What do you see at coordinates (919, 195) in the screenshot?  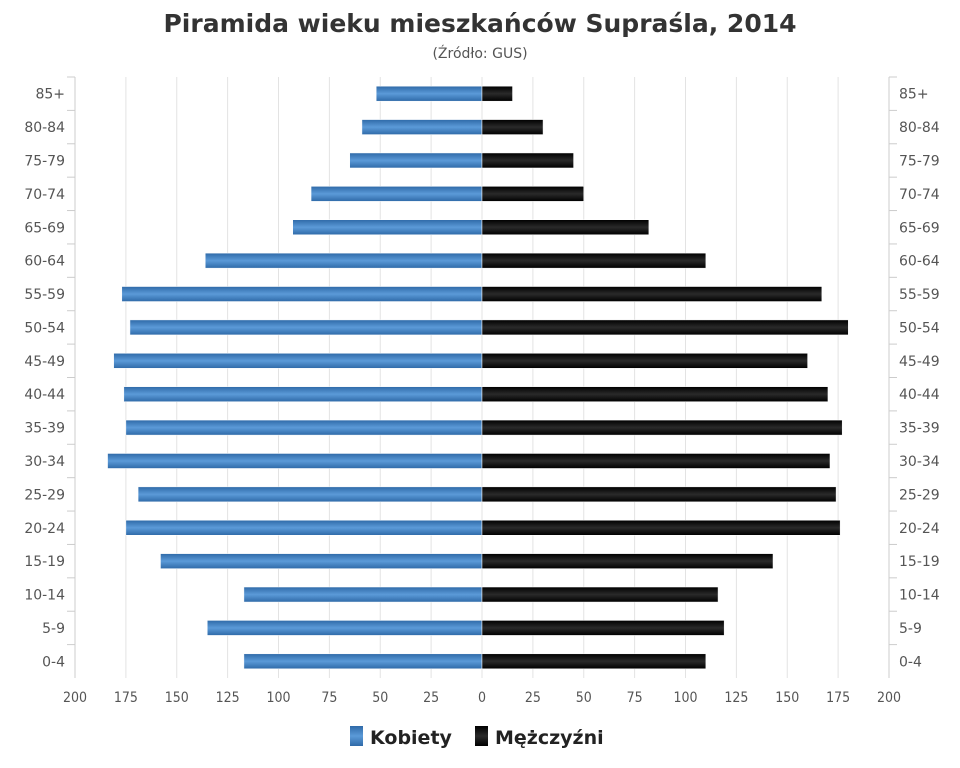 I see `right-category-label: 70-74` at bounding box center [919, 195].